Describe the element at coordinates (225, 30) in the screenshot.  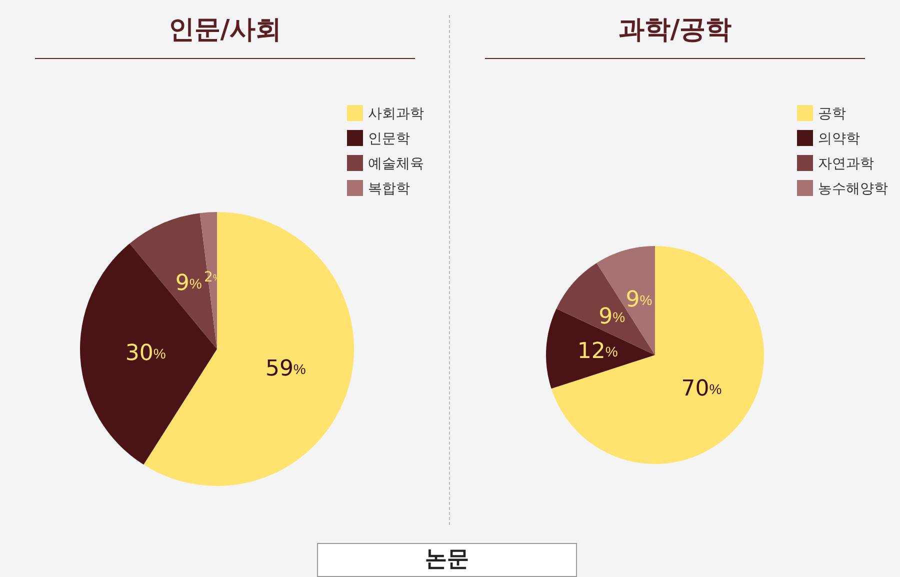
I see `chart-title: 인문/사회` at that location.